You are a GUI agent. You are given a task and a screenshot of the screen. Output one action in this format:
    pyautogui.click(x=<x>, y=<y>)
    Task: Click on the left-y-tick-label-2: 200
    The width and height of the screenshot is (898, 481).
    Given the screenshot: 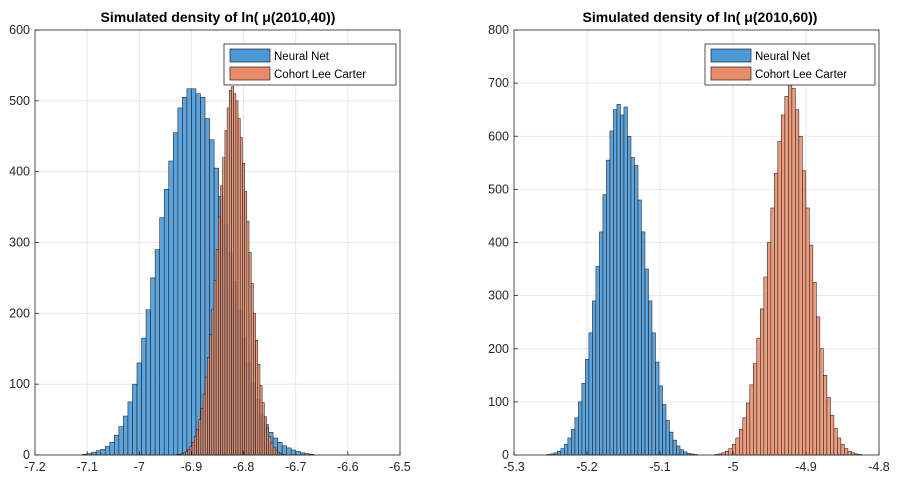 What is the action you would take?
    pyautogui.click(x=19, y=313)
    